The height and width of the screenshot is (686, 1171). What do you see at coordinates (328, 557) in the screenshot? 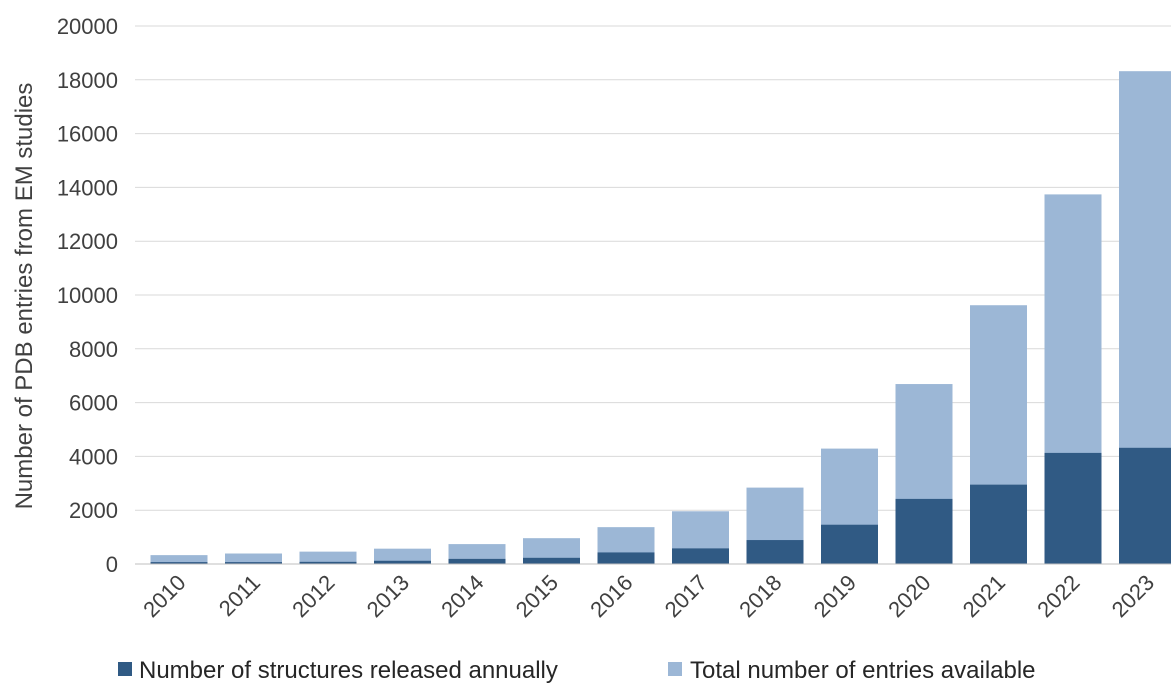
I see `bar-total-2012` at bounding box center [328, 557].